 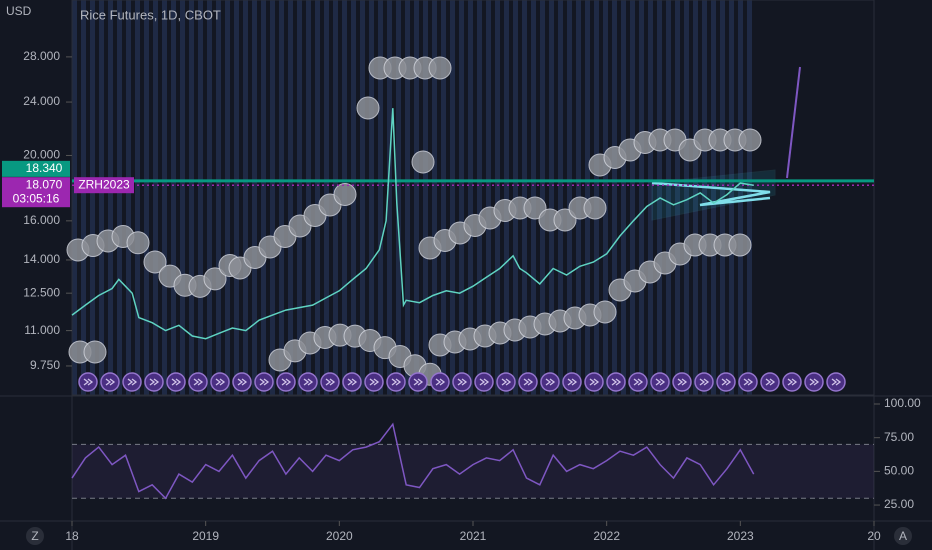 What do you see at coordinates (899, 471) in the screenshot?
I see `y-tick-label: 50.00` at bounding box center [899, 471].